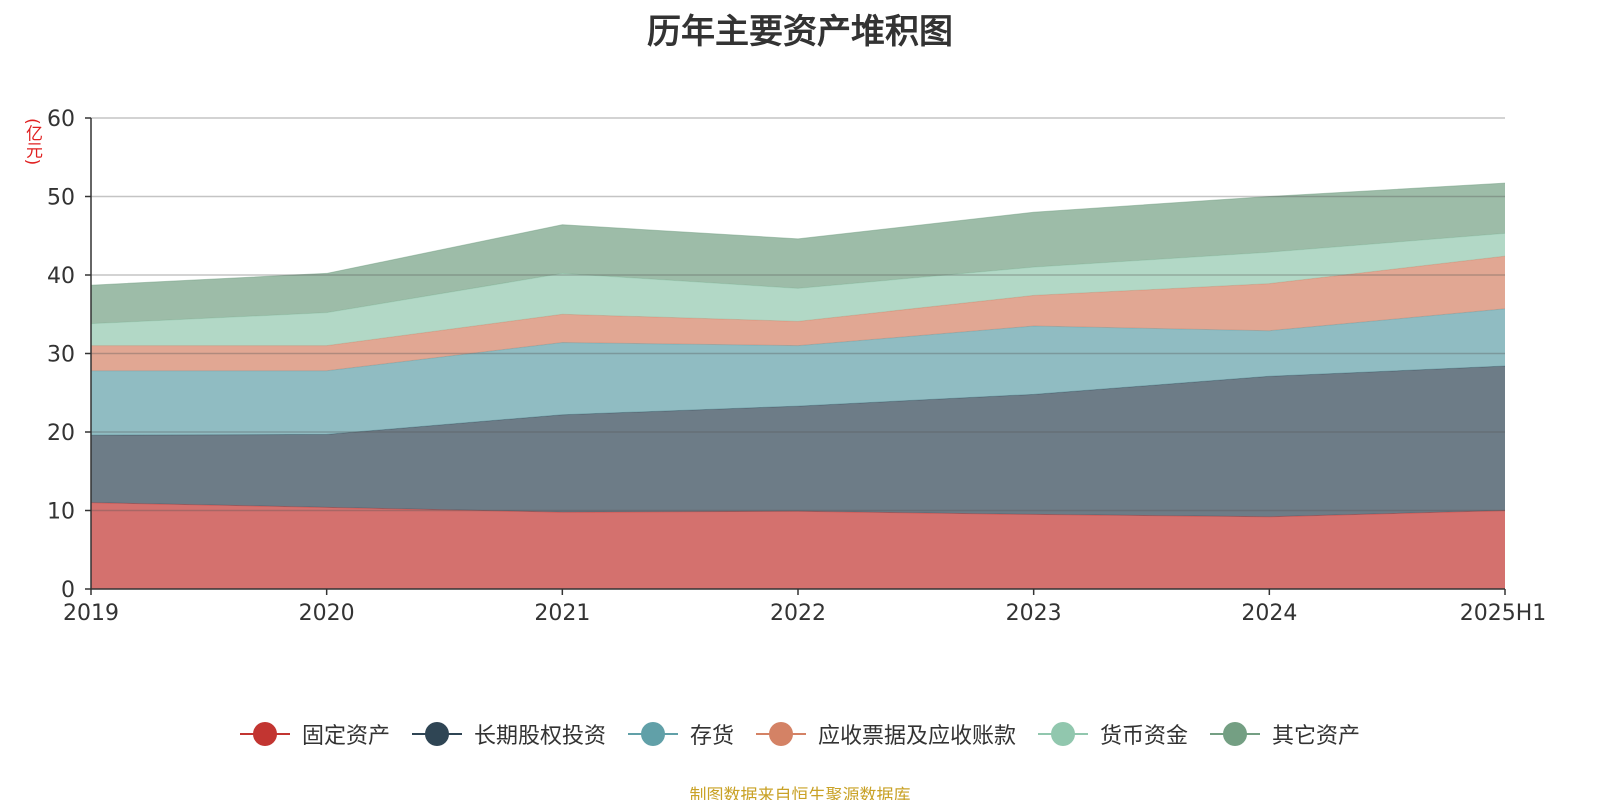  What do you see at coordinates (61, 119) in the screenshot?
I see `y-tick-label-6: 60` at bounding box center [61, 119].